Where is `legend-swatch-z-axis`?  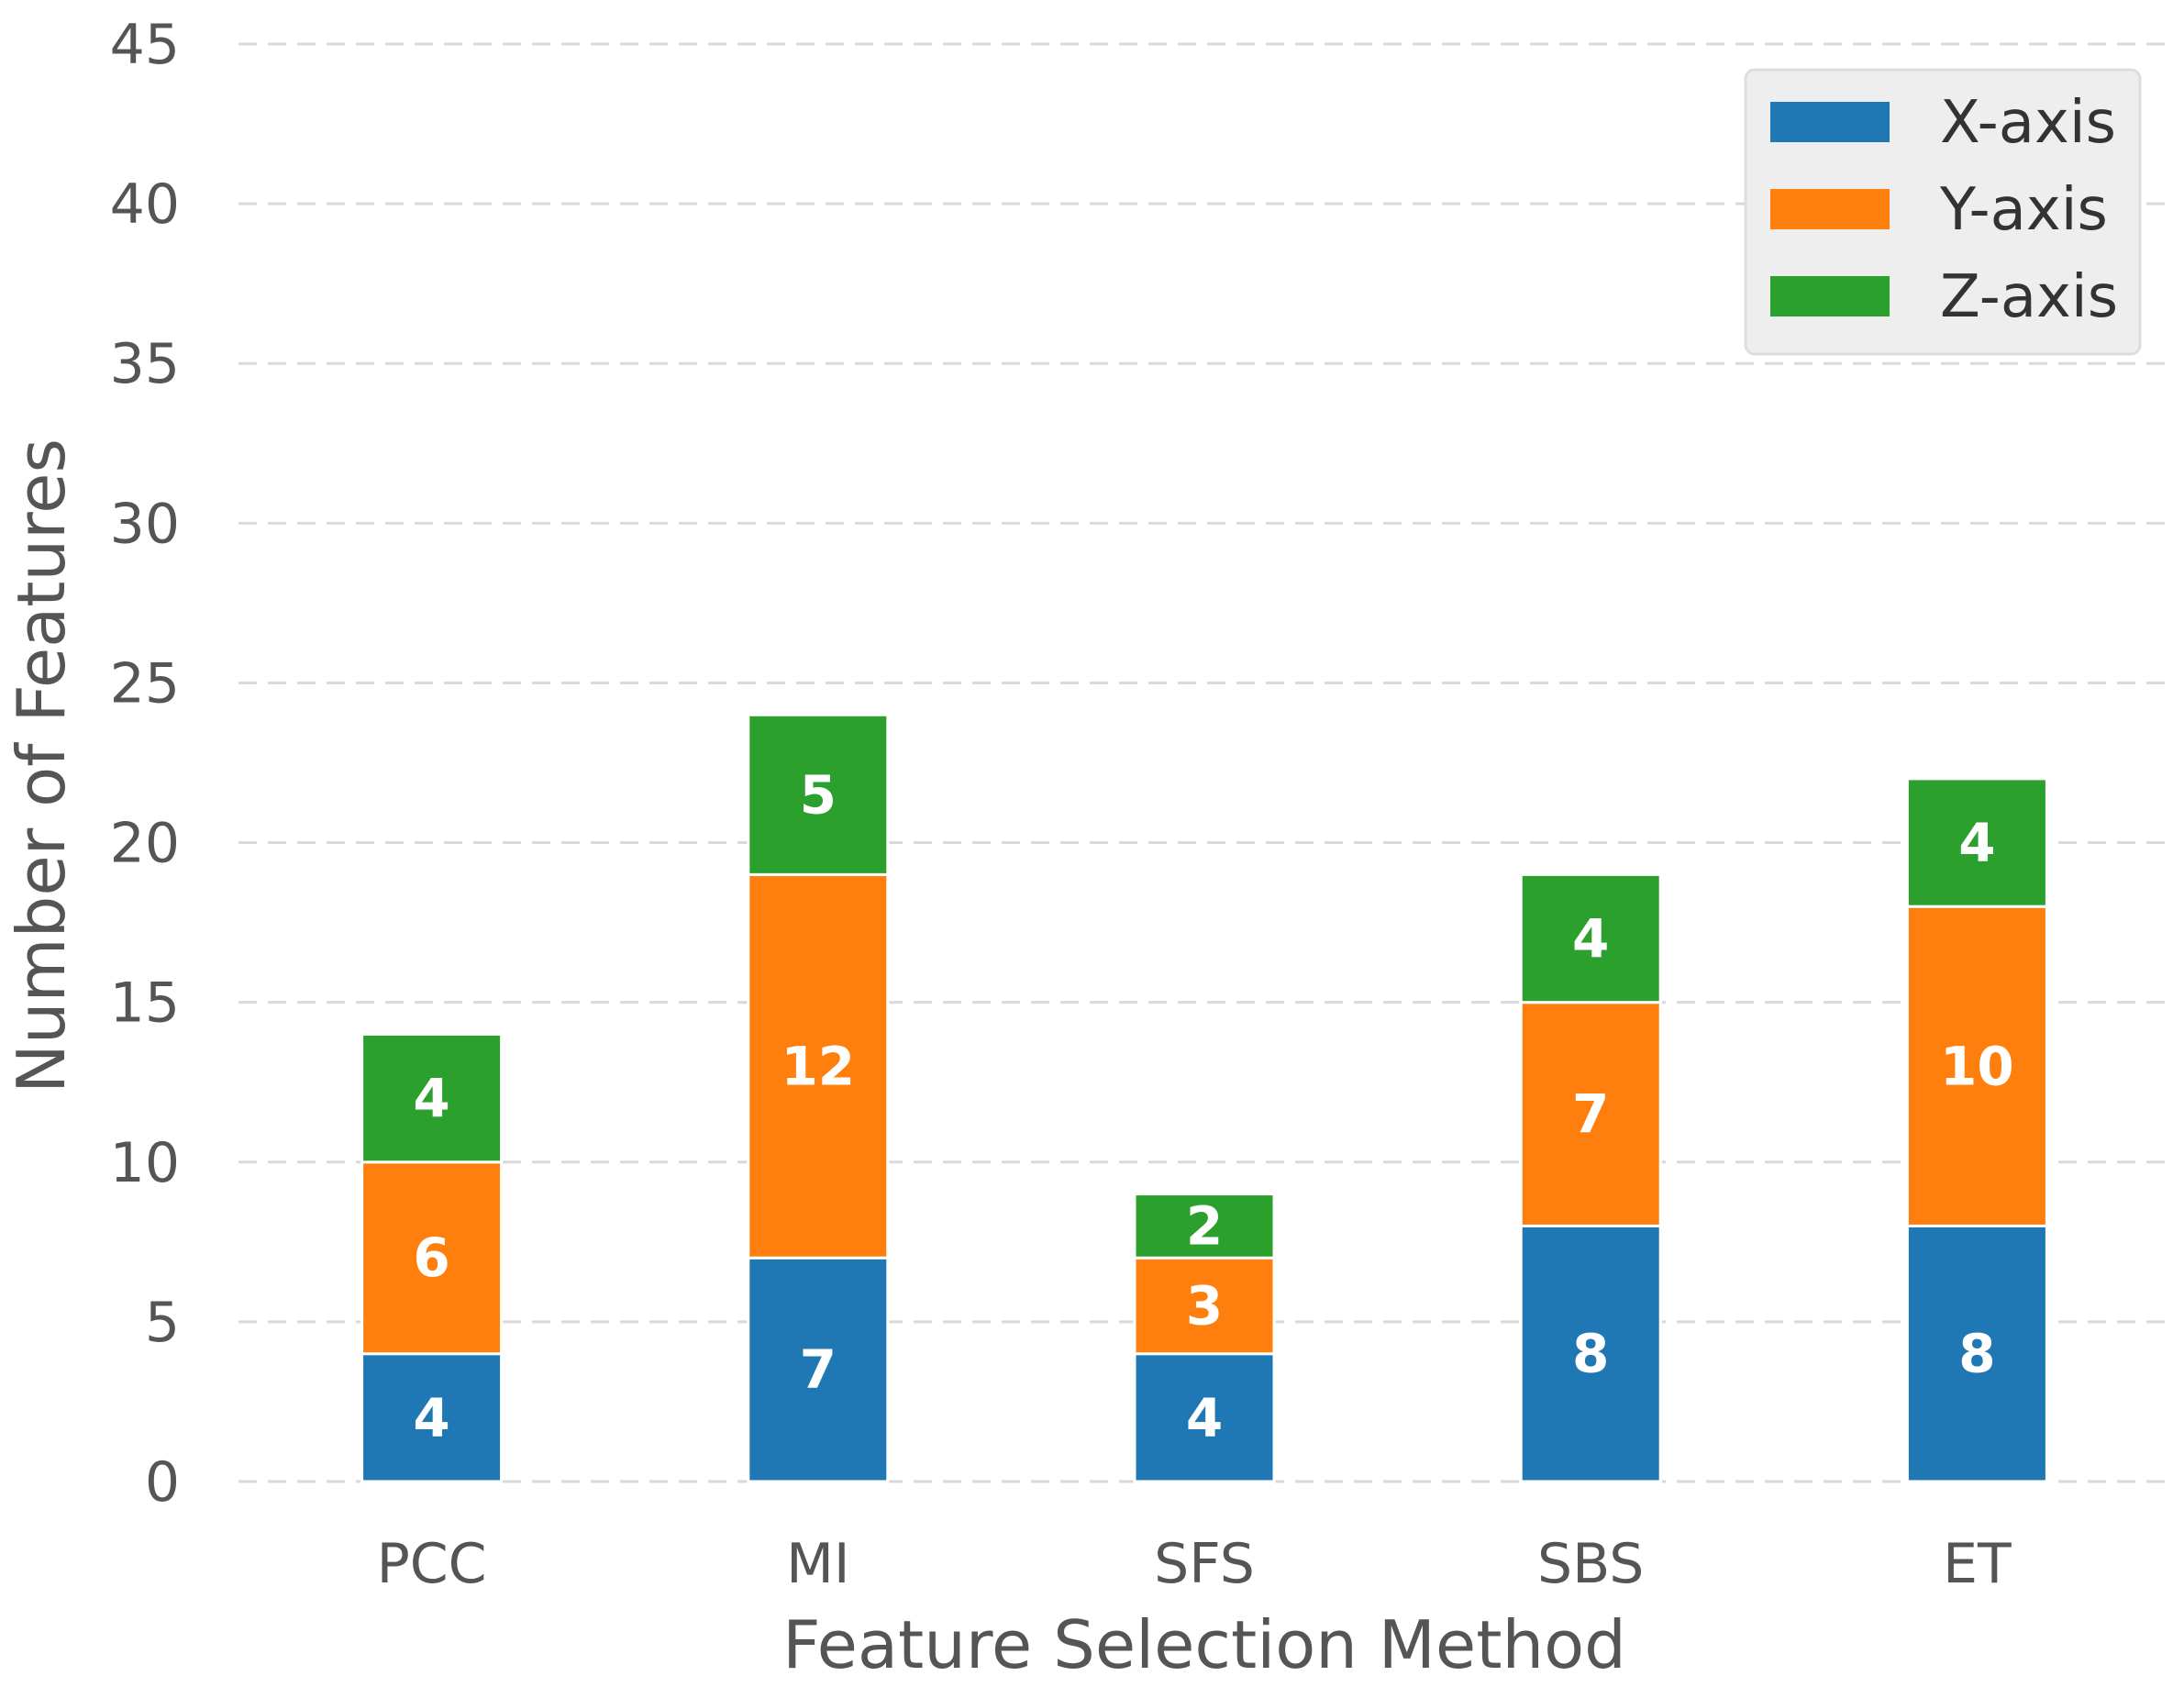
legend-swatch-z-axis is located at coordinates (1830, 296).